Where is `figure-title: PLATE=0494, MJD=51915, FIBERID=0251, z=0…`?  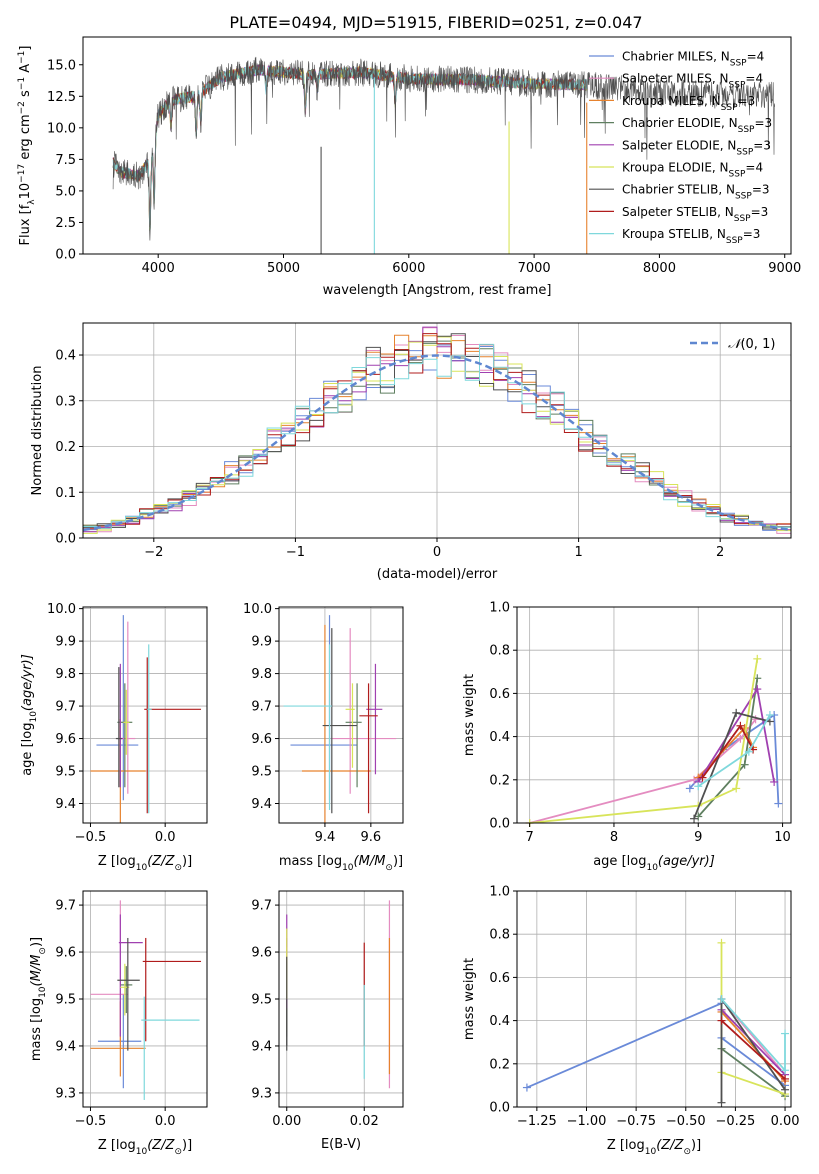 figure-title: PLATE=0494, MJD=51915, FIBERID=0251, z=0… is located at coordinates (435, 22).